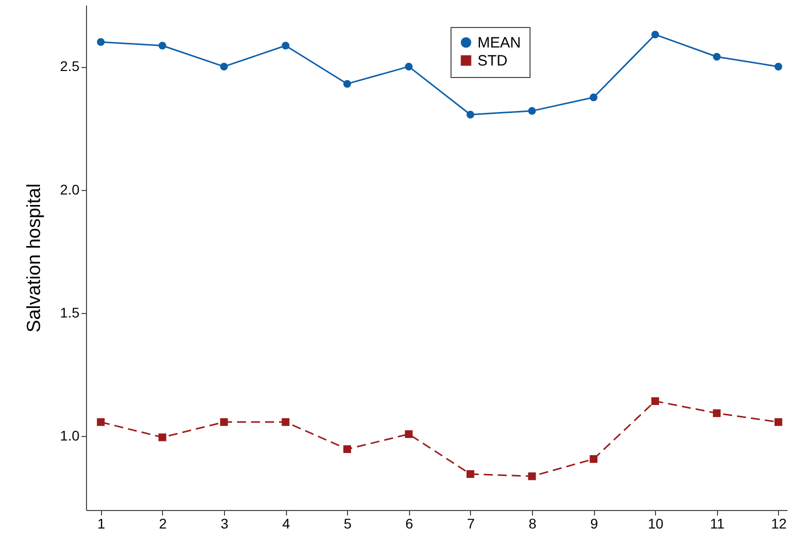 This screenshot has height=536, width=799. Describe the element at coordinates (70, 312) in the screenshot. I see `y-tick-label: 1.5` at that location.